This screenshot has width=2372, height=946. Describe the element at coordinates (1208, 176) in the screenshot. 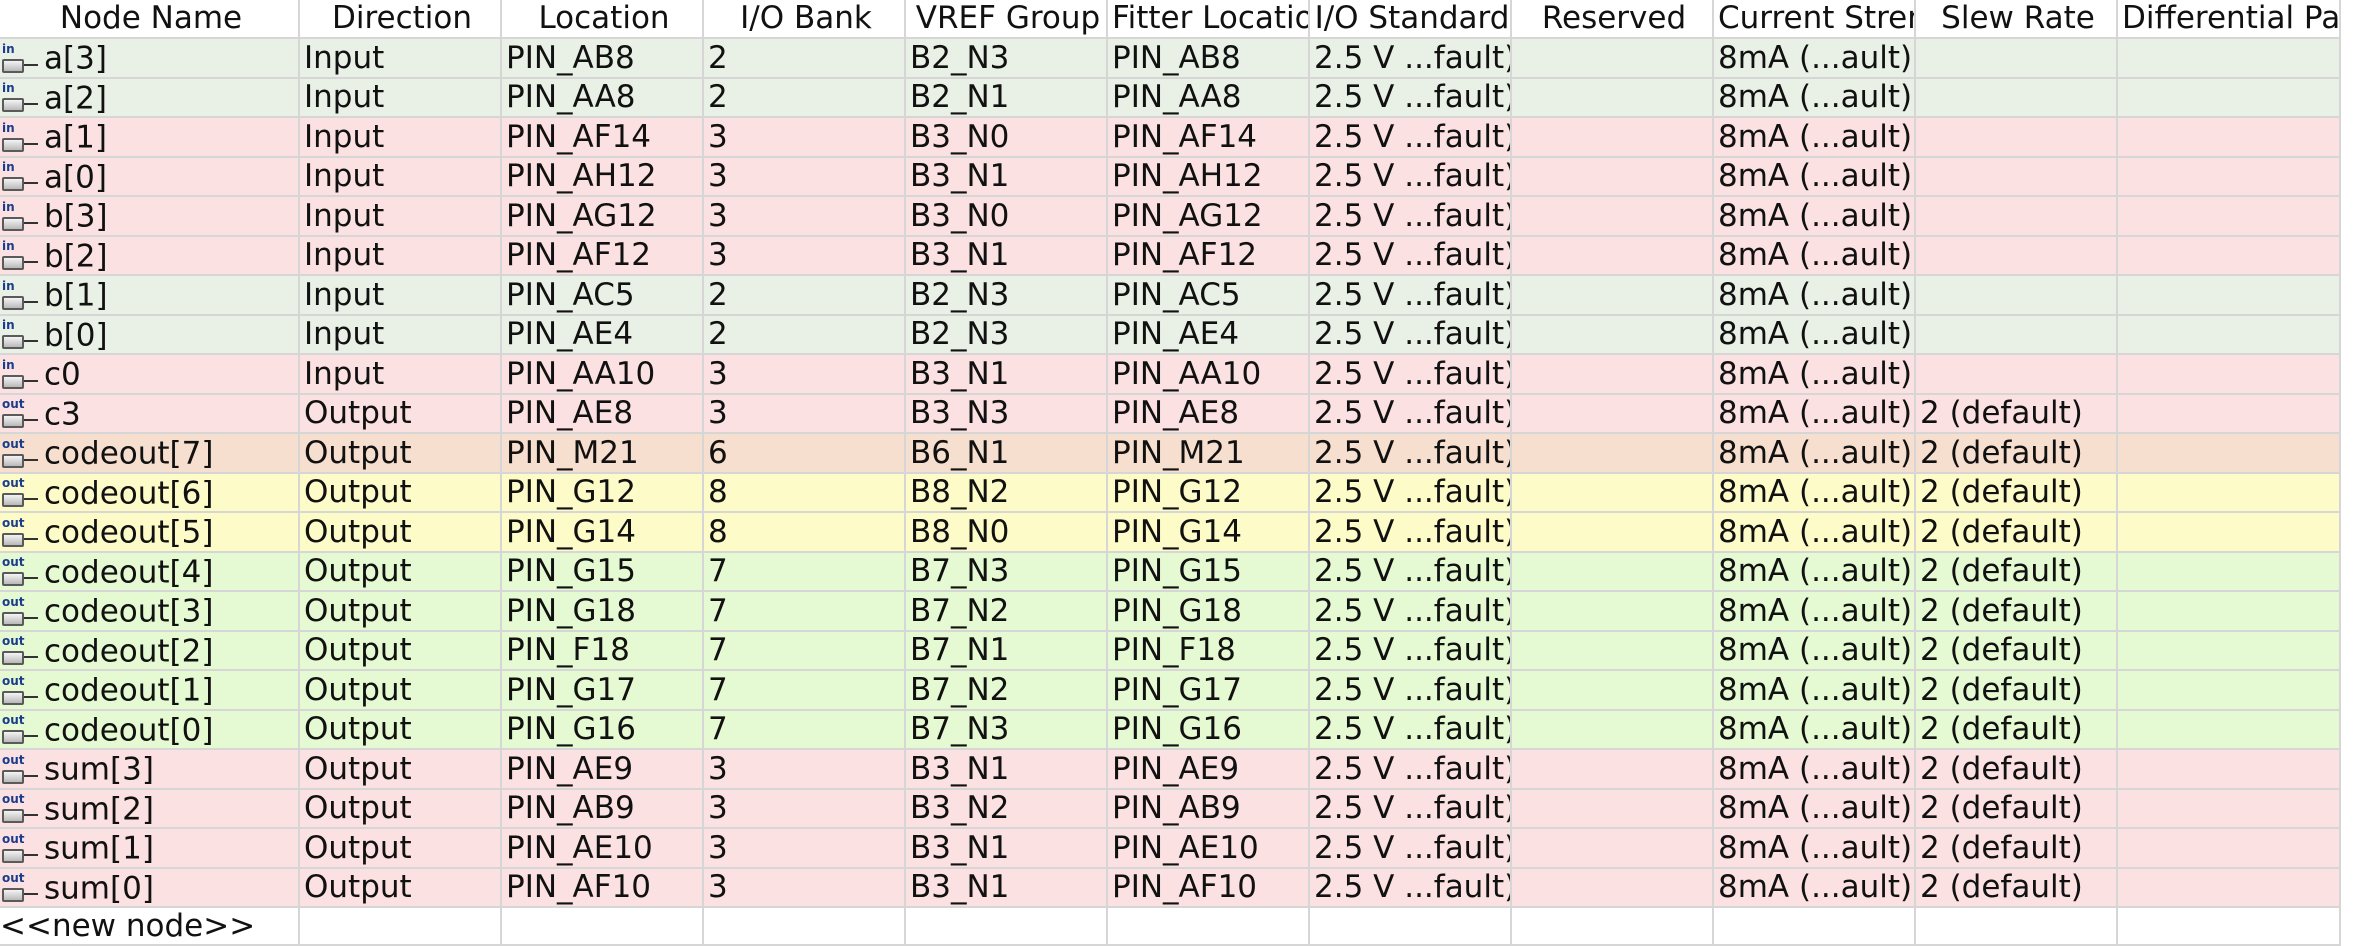

I see `fitter-location-cell: PIN_AH12` at that location.